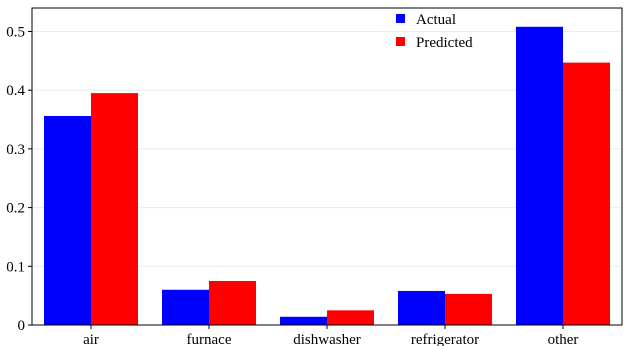 The height and width of the screenshot is (346, 631). Describe the element at coordinates (303, 320) in the screenshot. I see `bar-actual-dishwasher` at that location.